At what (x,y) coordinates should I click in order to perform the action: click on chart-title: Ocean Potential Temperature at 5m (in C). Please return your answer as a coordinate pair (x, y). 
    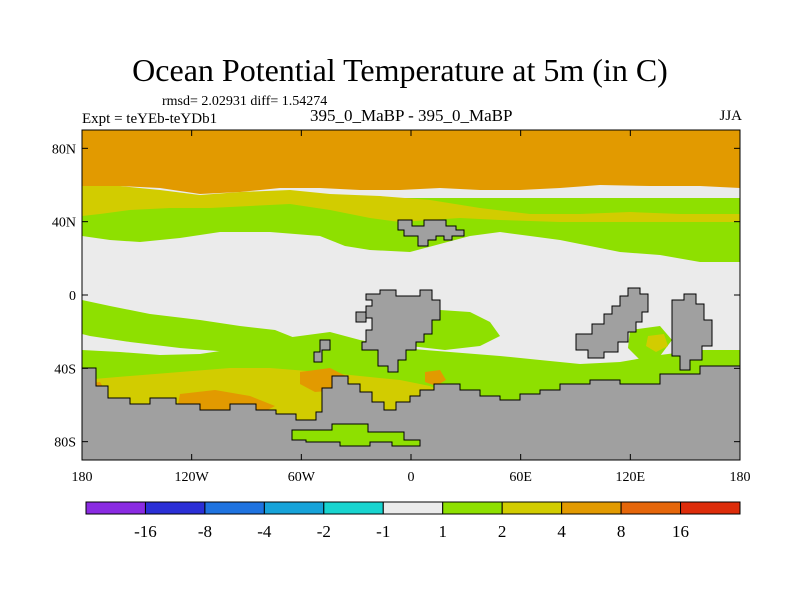
    Looking at the image, I should click on (400, 70).